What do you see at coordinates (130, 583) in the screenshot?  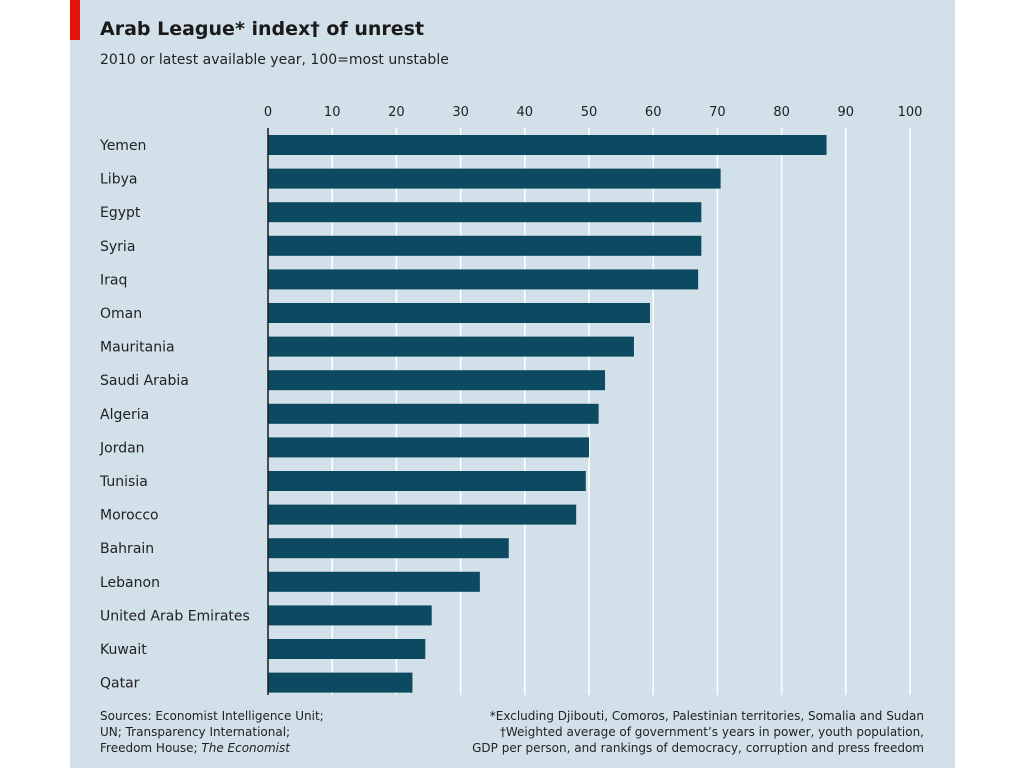 I see `category-label: Lebanon` at bounding box center [130, 583].